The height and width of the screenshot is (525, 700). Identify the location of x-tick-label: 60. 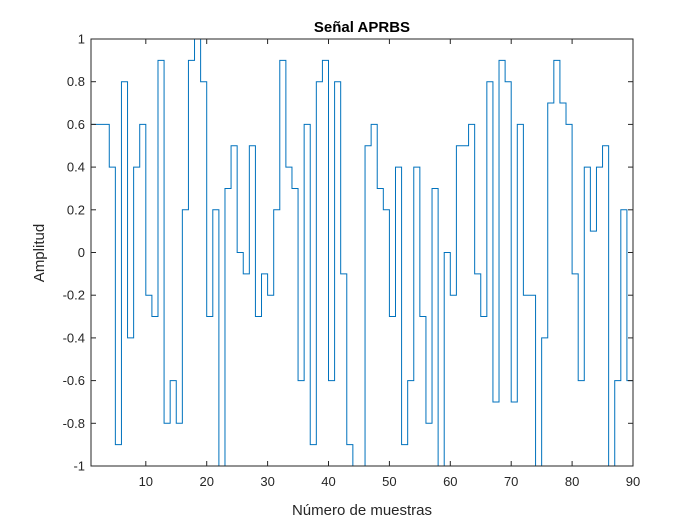
(450, 481).